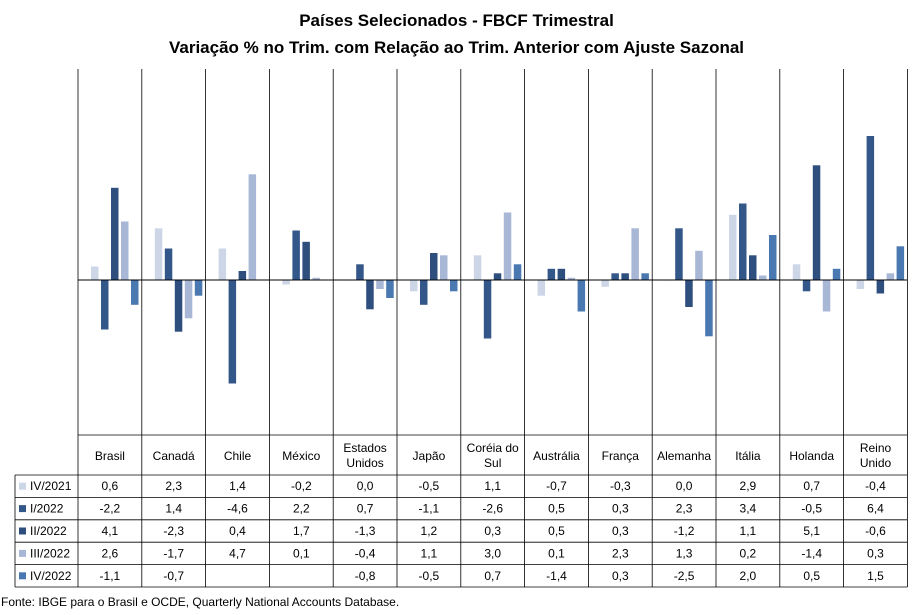  What do you see at coordinates (301, 531) in the screenshot?
I see `data-label-mexico-ii-2022: 1,7` at bounding box center [301, 531].